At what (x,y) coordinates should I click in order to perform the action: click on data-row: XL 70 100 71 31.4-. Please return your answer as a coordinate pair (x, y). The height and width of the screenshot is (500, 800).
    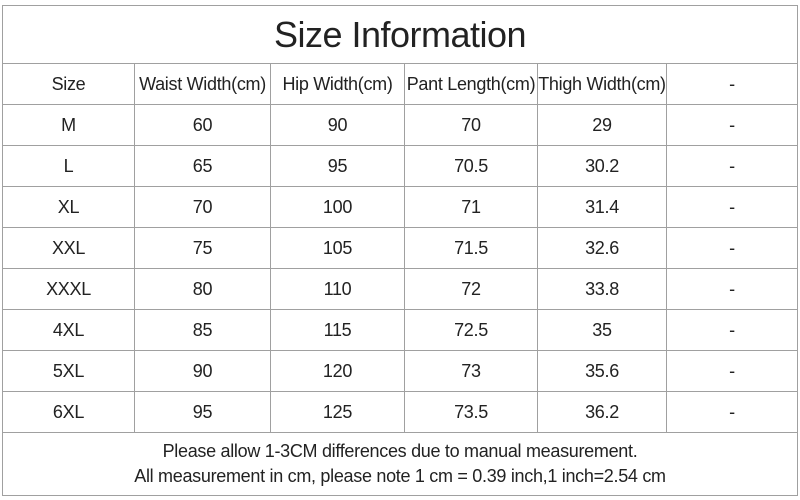
    Looking at the image, I should click on (400, 207).